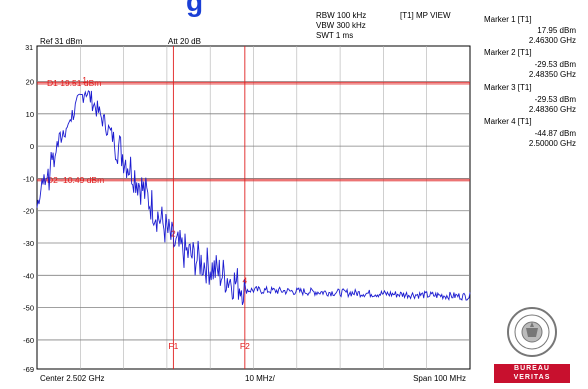 Image resolution: width=588 pixels, height=389 pixels. What do you see at coordinates (552, 143) in the screenshot?
I see `marker-4-freq: 2.50000 GHz` at bounding box center [552, 143].